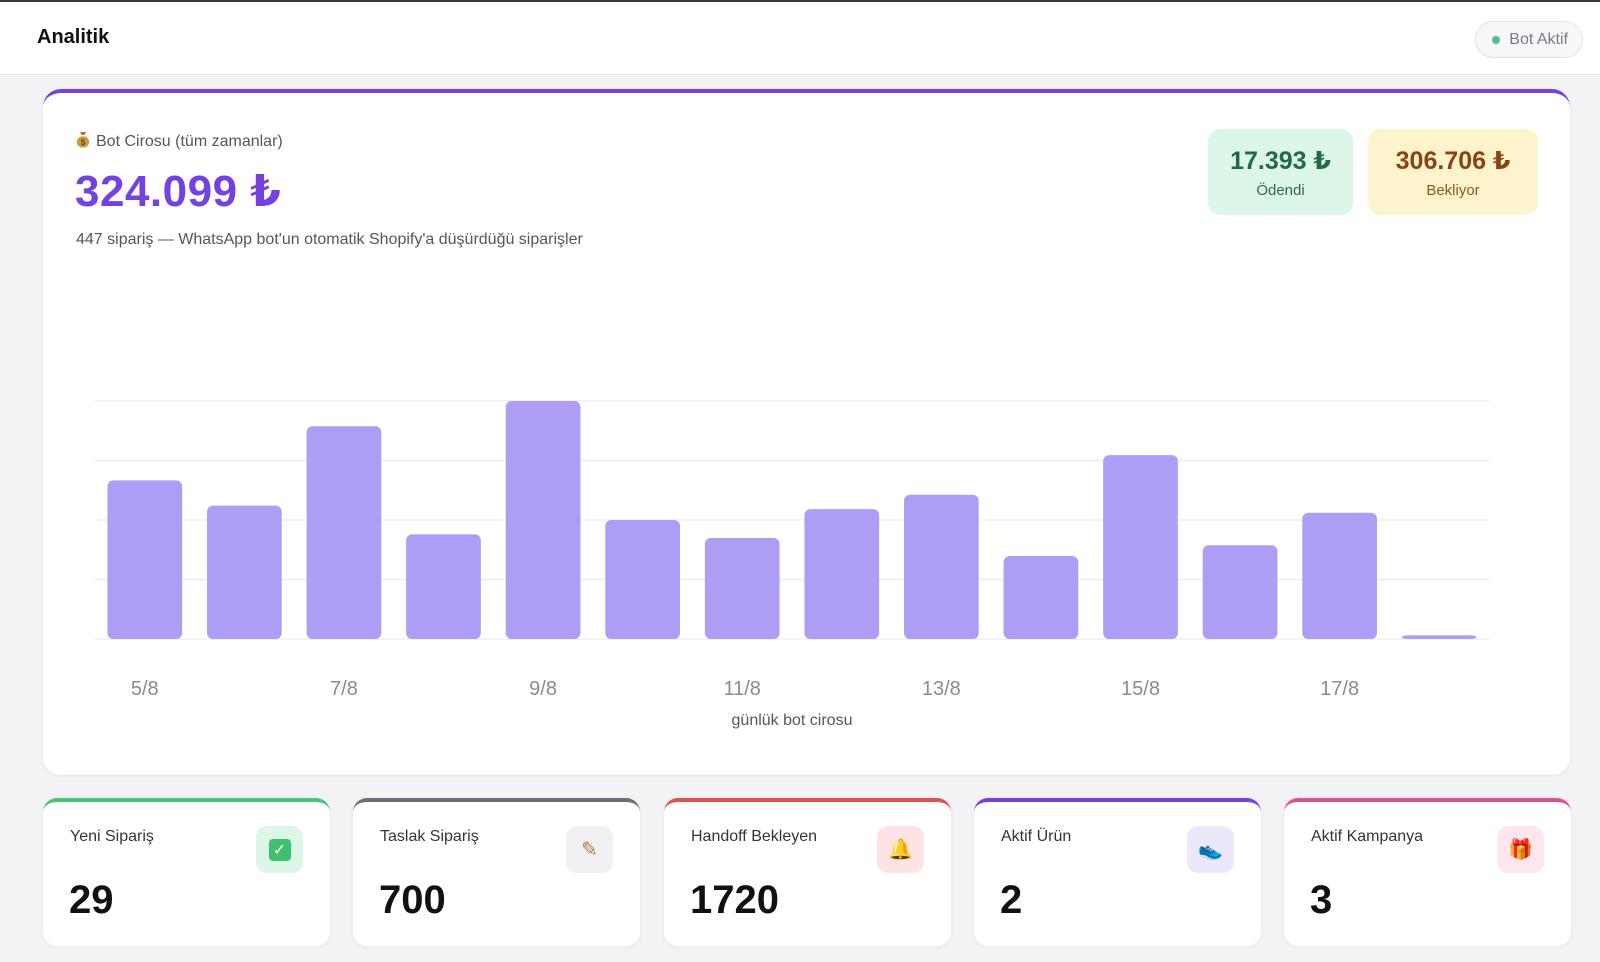 The image size is (1600, 962). I want to click on memo-icon: ✎, so click(589, 849).